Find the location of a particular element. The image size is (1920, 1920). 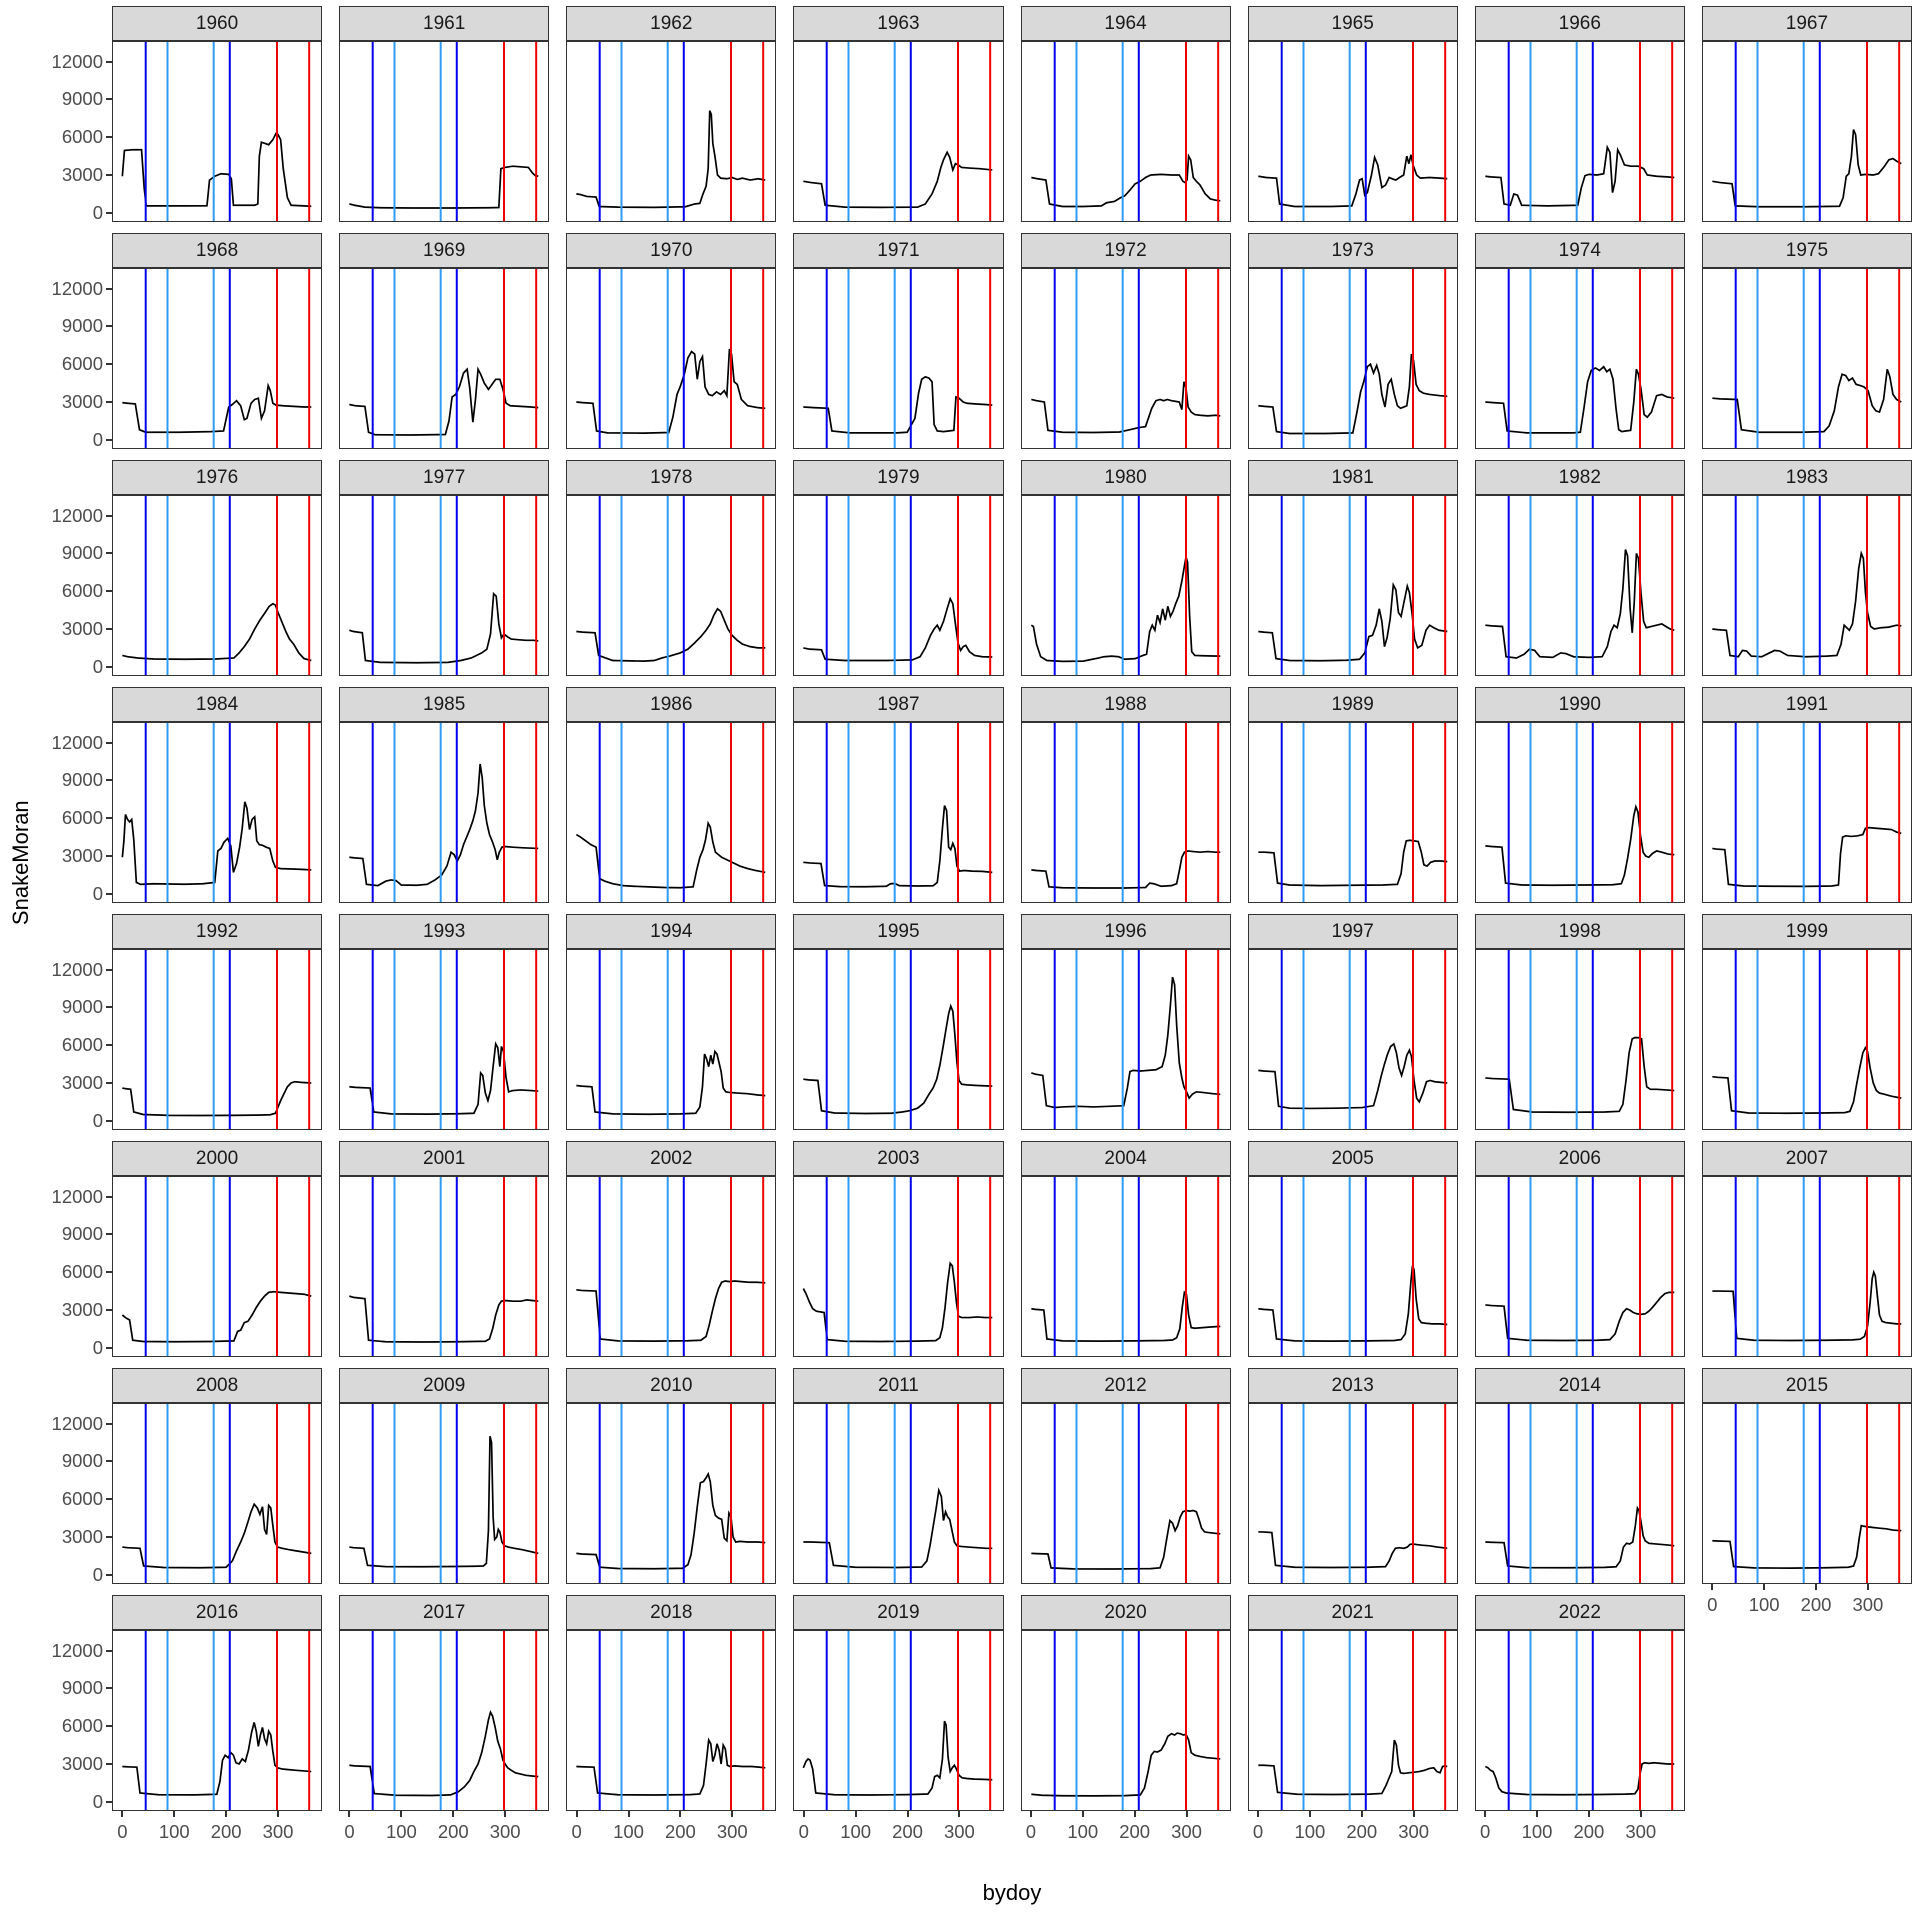

x-axis: 0 100 200 300 is located at coordinates (1807, 1606).